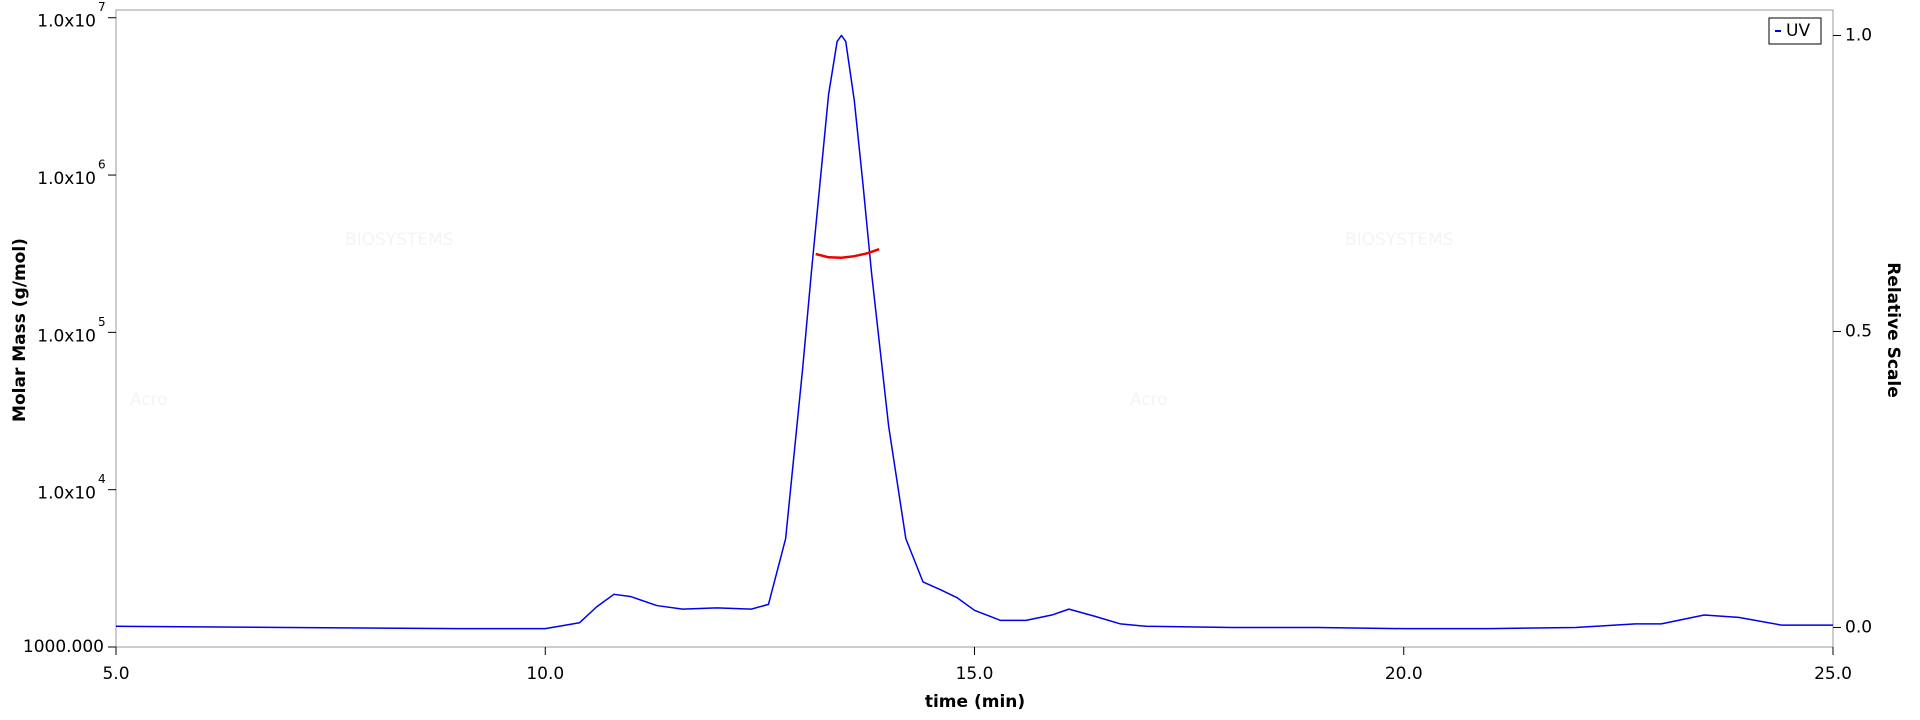 This screenshot has width=1920, height=720. I want to click on y-tick-exponent: 6, so click(102, 165).